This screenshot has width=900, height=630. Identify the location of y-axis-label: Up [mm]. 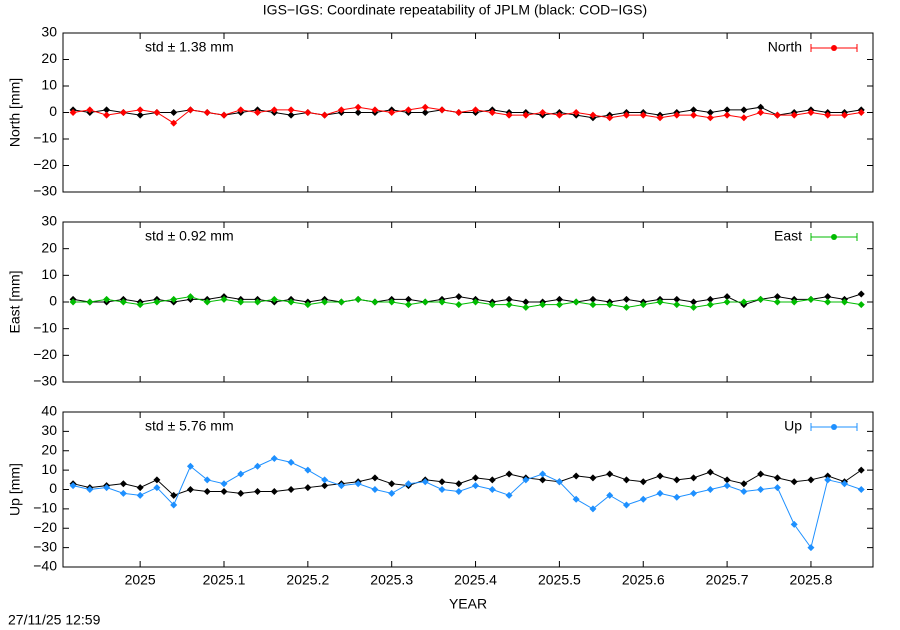
(15, 489).